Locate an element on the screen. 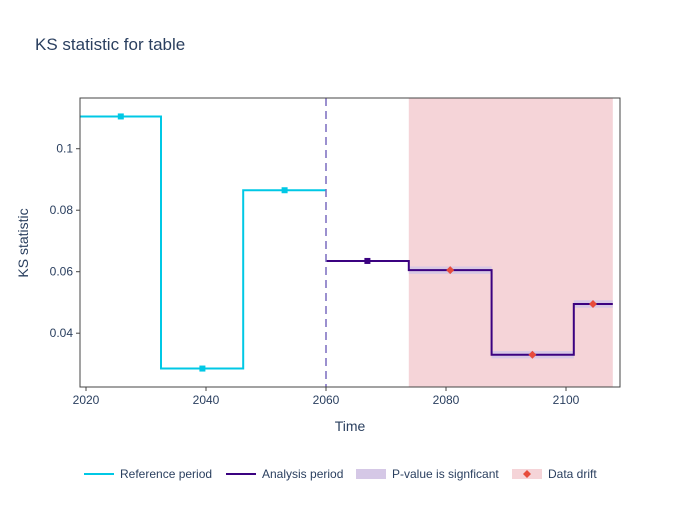 The height and width of the screenshot is (505, 700). x-tick-label-4: 2100 is located at coordinates (566, 400).